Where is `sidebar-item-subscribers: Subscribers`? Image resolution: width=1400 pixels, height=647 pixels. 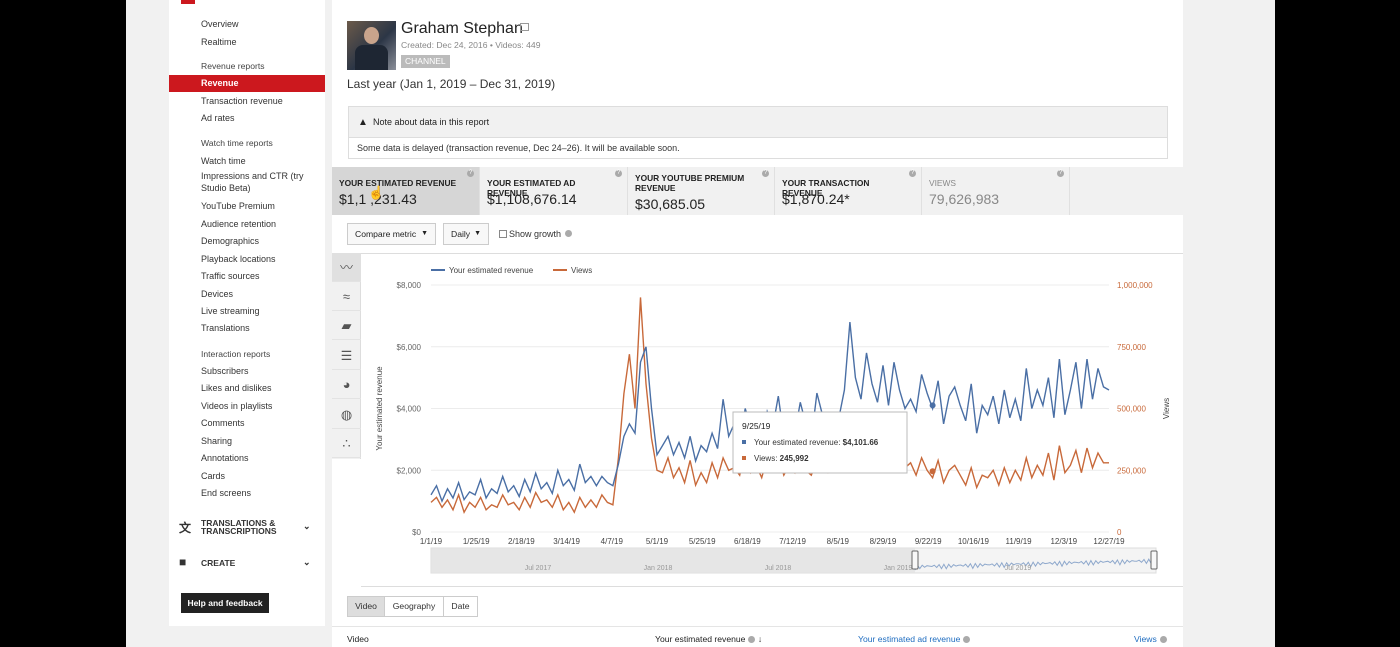 sidebar-item-subscribers: Subscribers is located at coordinates (225, 371).